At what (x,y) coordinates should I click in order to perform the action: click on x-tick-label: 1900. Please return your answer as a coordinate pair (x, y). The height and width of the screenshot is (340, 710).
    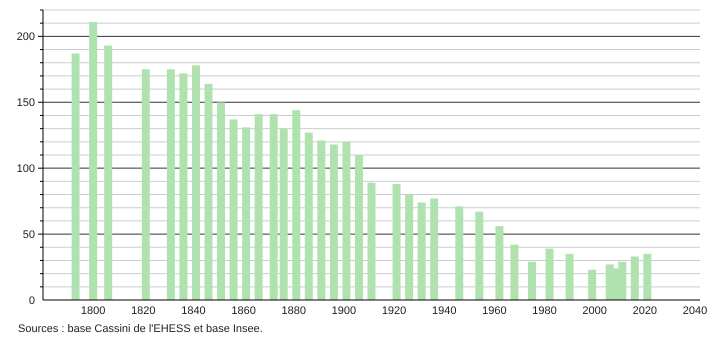
    Looking at the image, I should click on (344, 311).